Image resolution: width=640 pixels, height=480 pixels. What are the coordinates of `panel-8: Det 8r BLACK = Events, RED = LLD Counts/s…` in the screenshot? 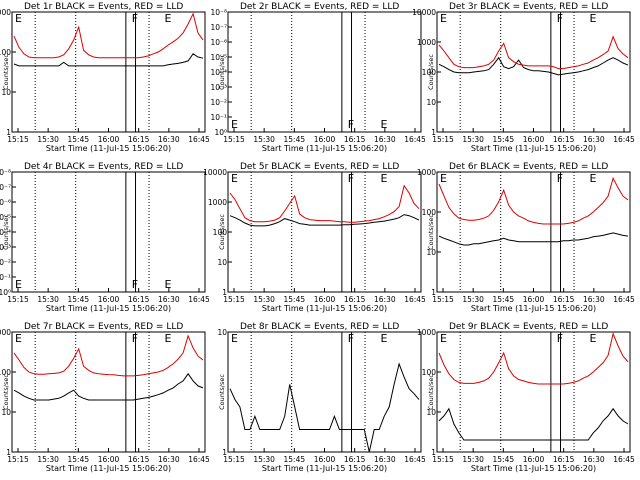 It's located at (321, 397).